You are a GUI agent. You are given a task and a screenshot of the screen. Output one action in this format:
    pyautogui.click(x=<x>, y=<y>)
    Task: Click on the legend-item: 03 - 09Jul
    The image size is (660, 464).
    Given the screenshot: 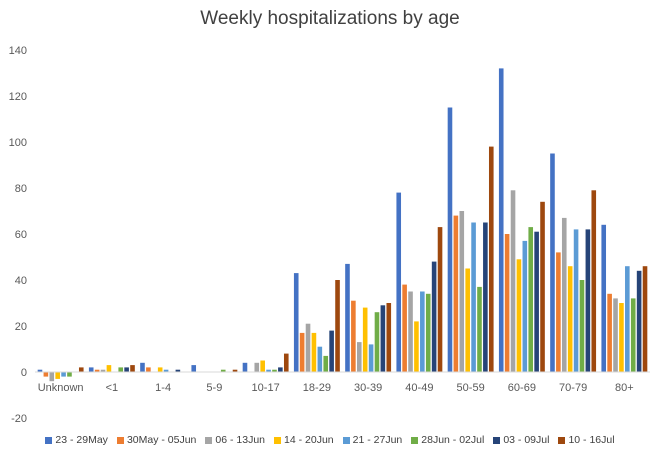 What is the action you would take?
    pyautogui.click(x=521, y=440)
    